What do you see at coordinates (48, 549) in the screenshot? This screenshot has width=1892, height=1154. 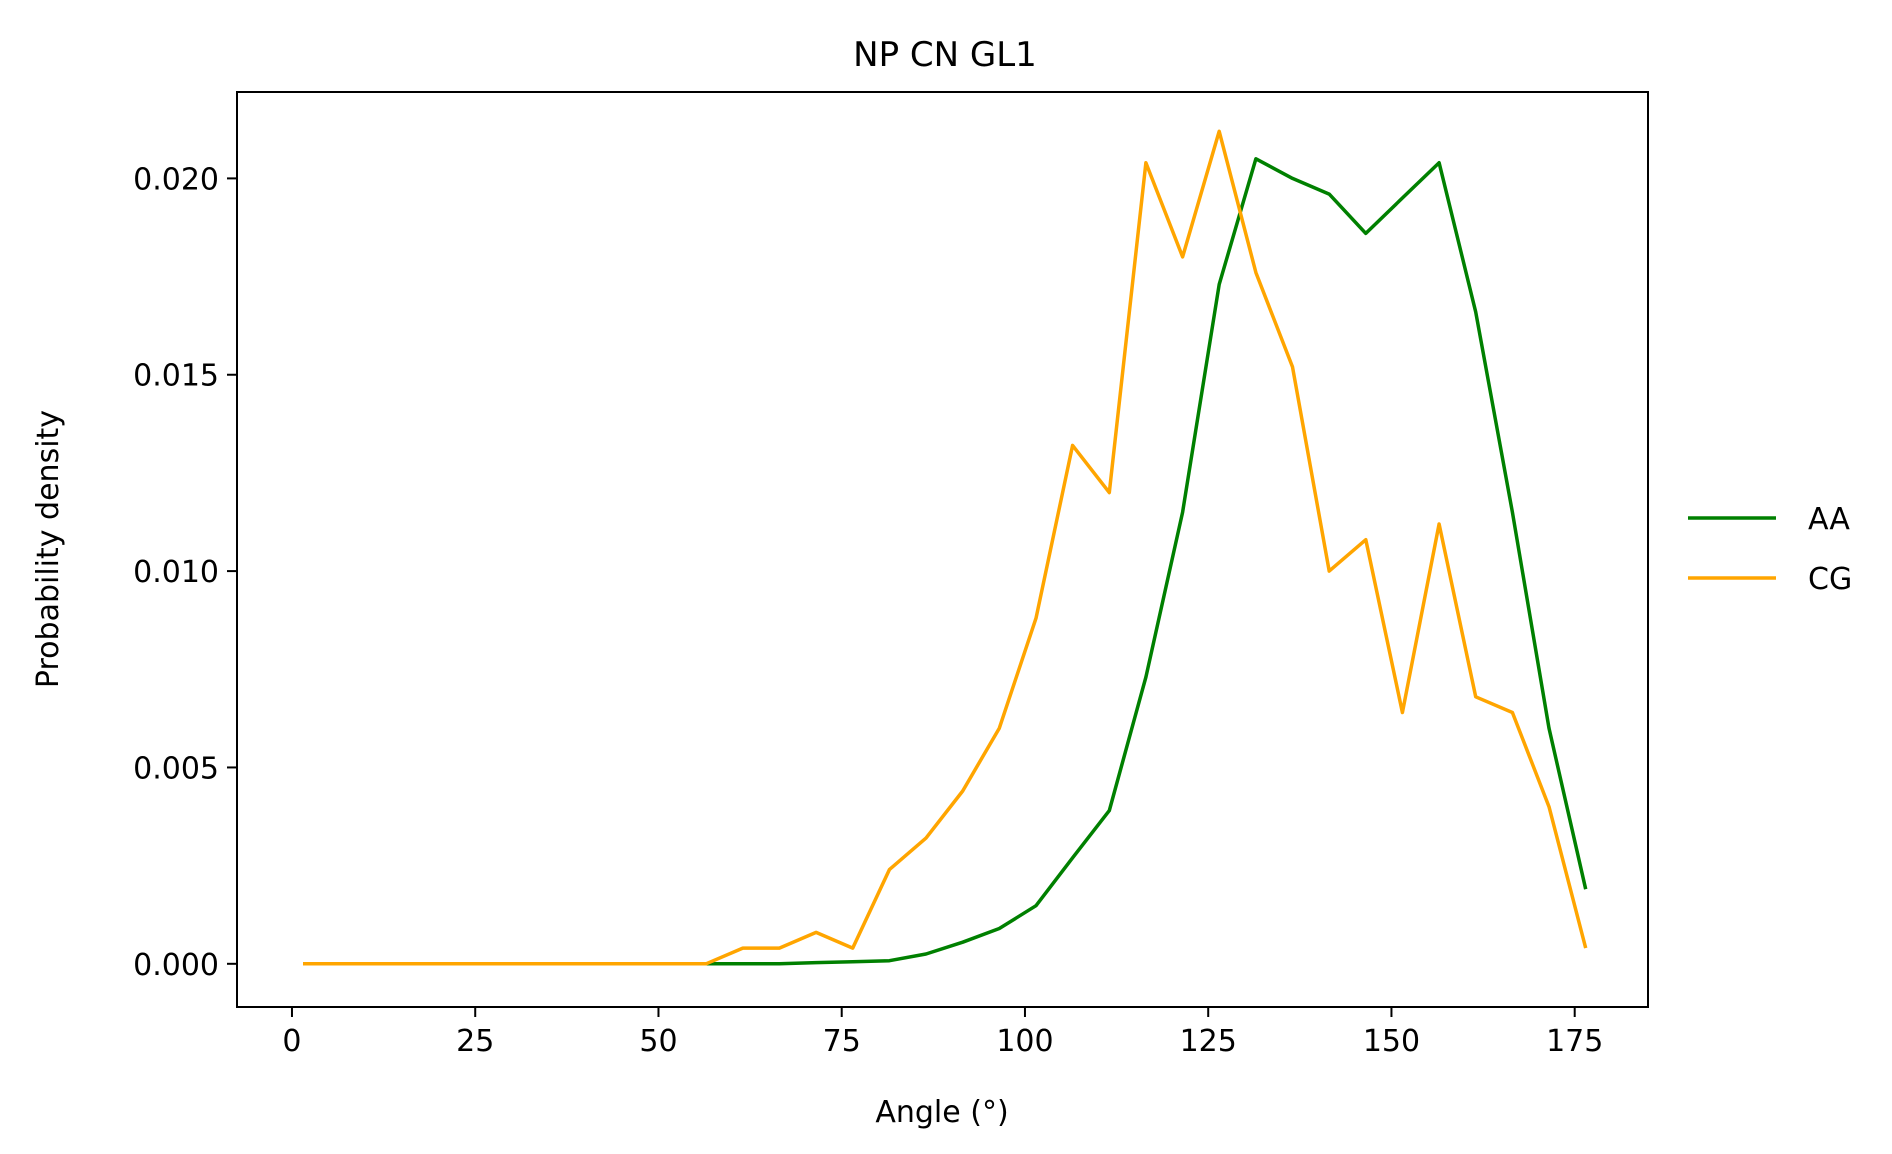 I see `y-axis-label: Probability density` at bounding box center [48, 549].